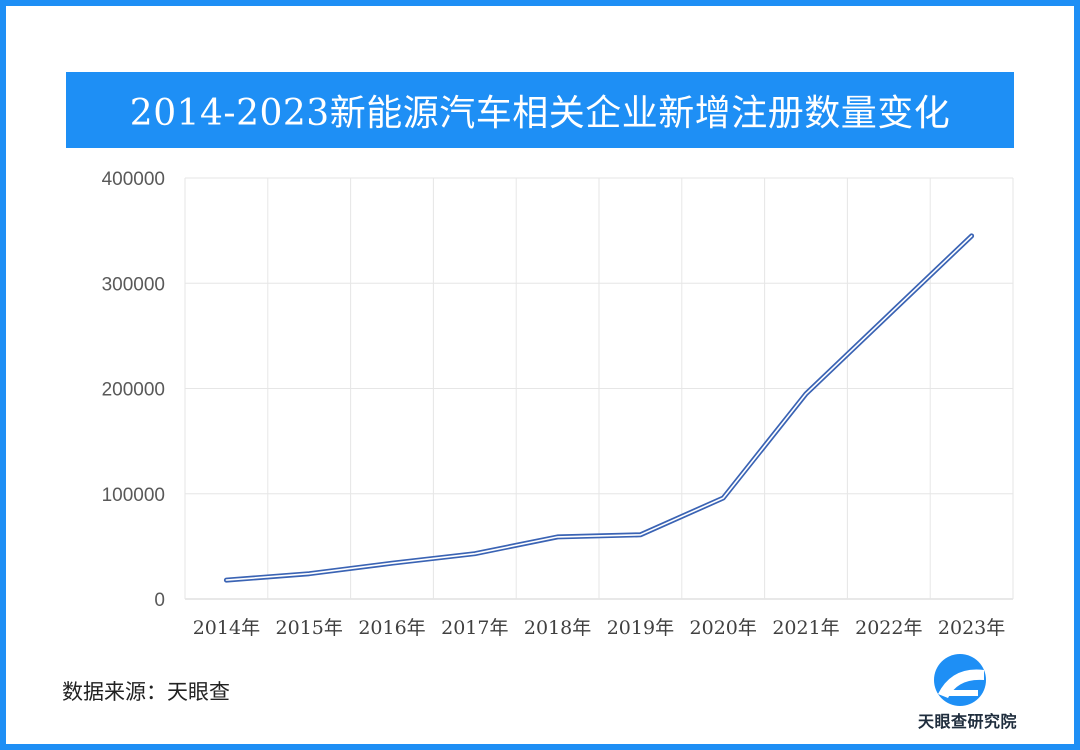  I want to click on x-tick-label: 2023年, so click(971, 628).